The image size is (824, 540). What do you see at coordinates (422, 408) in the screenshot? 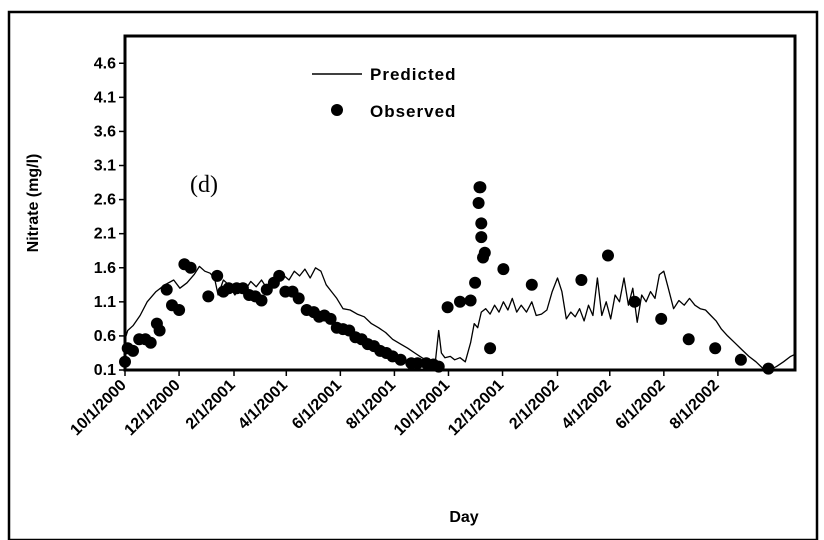
I see `x-tick-label: 10/1/2001` at bounding box center [422, 408].